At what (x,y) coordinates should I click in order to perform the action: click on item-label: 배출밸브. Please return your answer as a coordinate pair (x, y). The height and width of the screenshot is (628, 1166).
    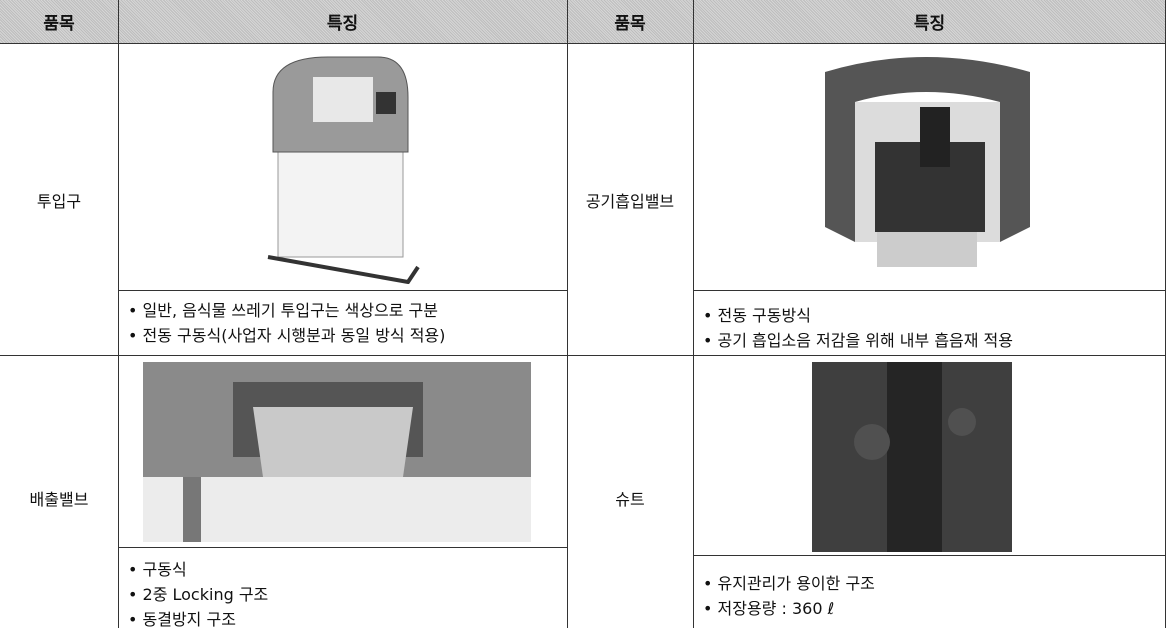
    Looking at the image, I should click on (59, 499).